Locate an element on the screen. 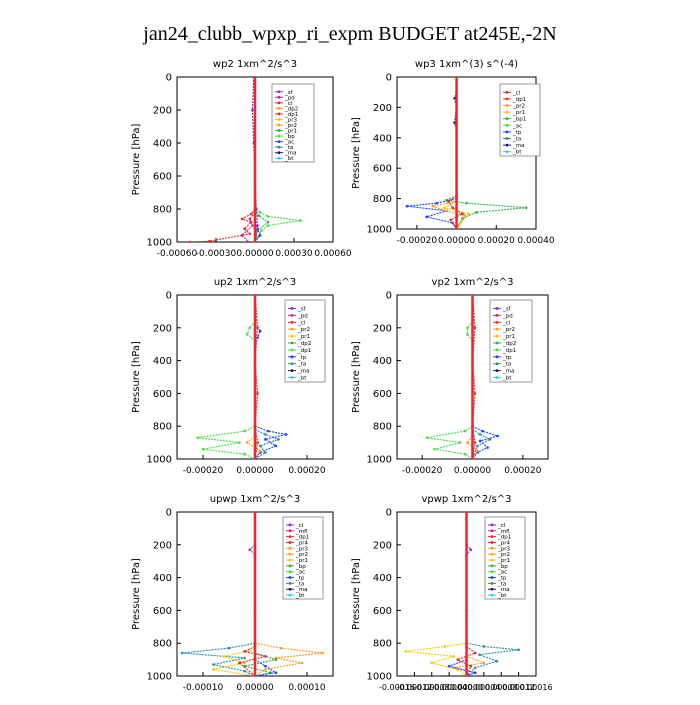  x-tick-label: 0.00020 is located at coordinates (306, 471).